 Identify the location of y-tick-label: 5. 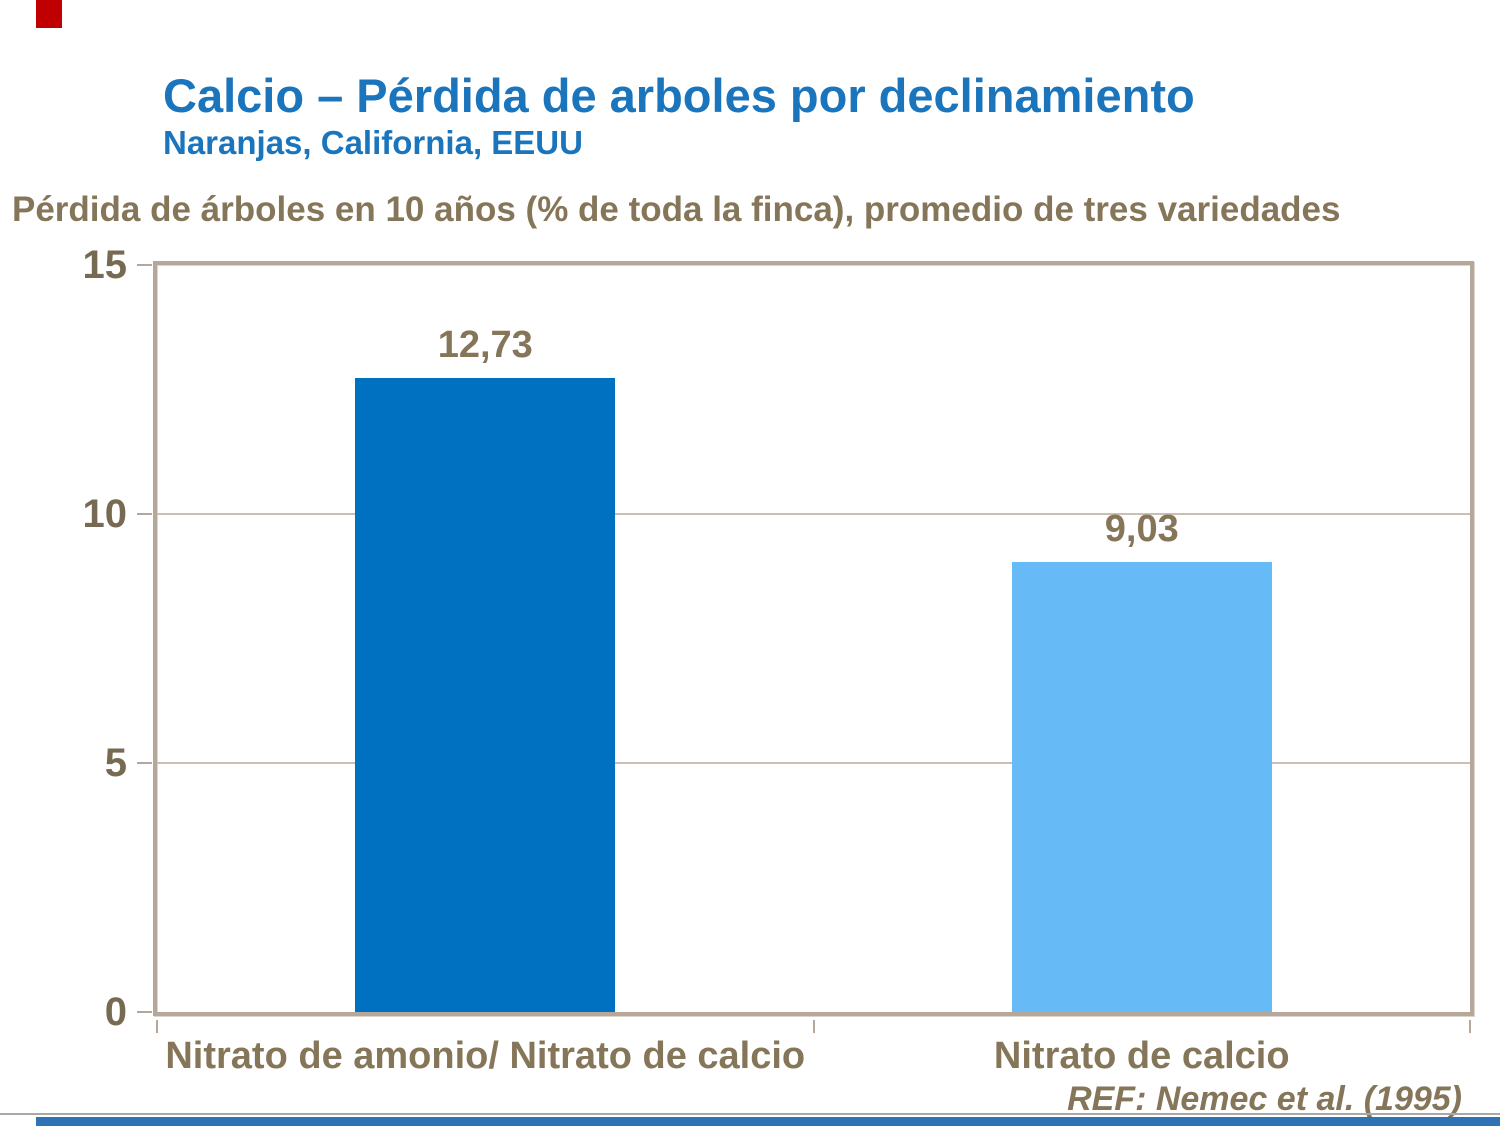
(115, 763).